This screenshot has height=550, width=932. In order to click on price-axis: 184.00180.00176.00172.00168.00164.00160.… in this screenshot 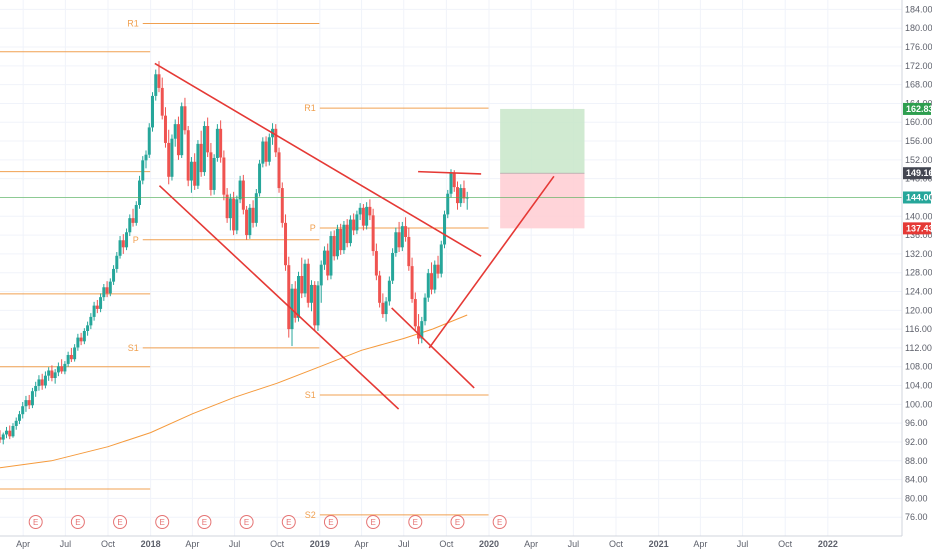, I will do `click(916, 275)`.